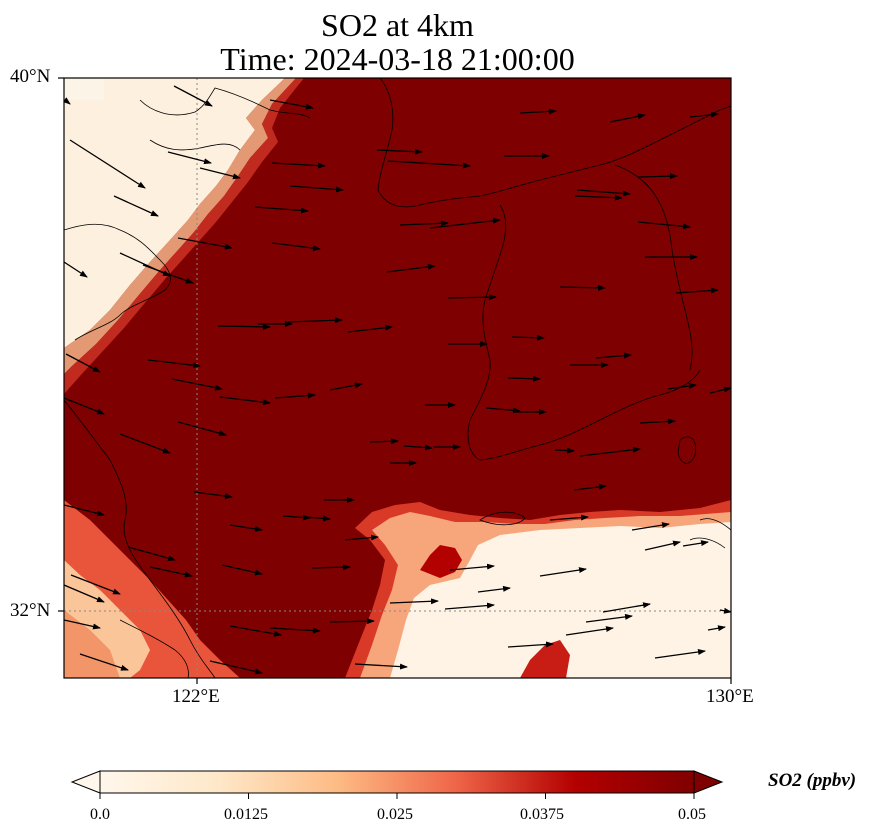 The width and height of the screenshot is (875, 836). I want to click on map-time: Time: 2024-03-18 21:00:00, so click(397, 59).